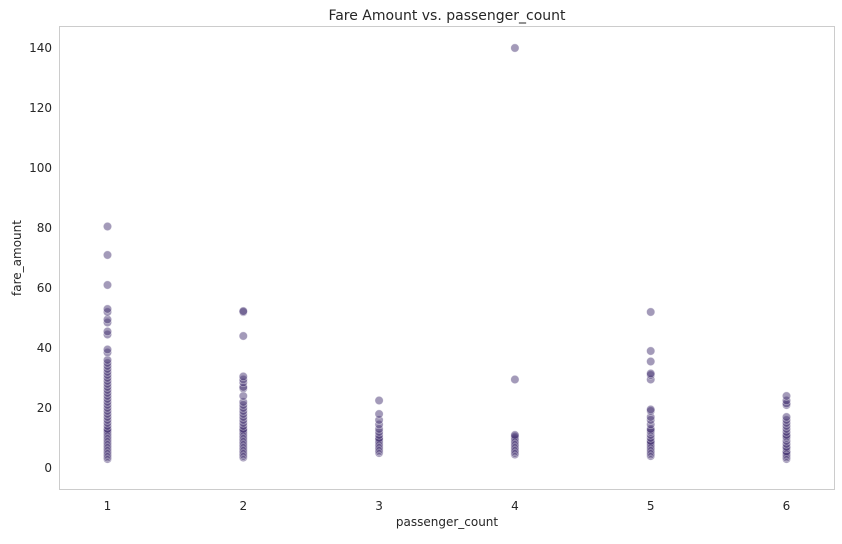  I want to click on y-tick-label: 0, so click(48, 468).